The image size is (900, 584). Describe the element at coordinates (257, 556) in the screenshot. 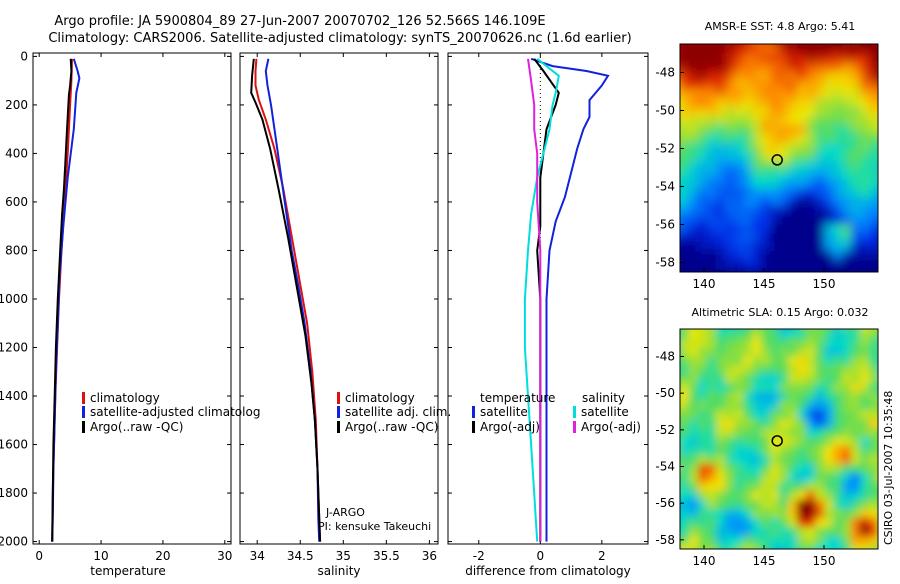

I see `salinity-xtick-label: 34` at that location.